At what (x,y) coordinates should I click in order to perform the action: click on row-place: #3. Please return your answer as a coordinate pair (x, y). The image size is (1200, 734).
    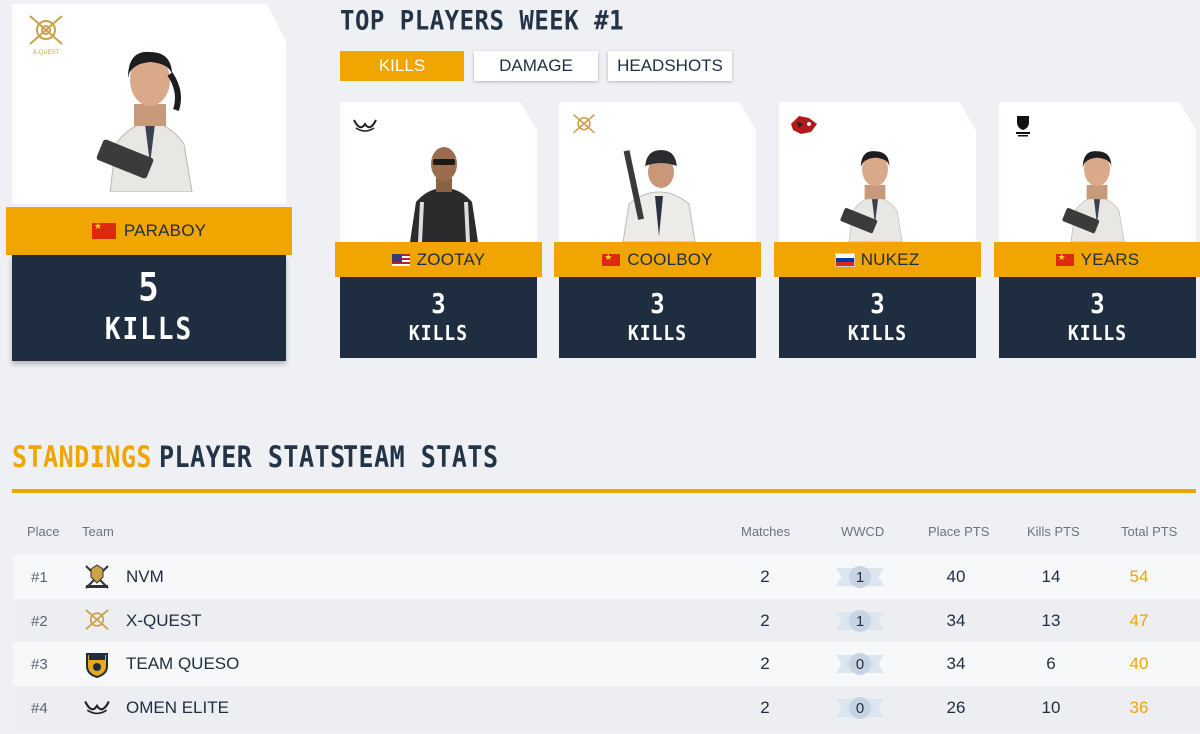
    Looking at the image, I should click on (39, 664).